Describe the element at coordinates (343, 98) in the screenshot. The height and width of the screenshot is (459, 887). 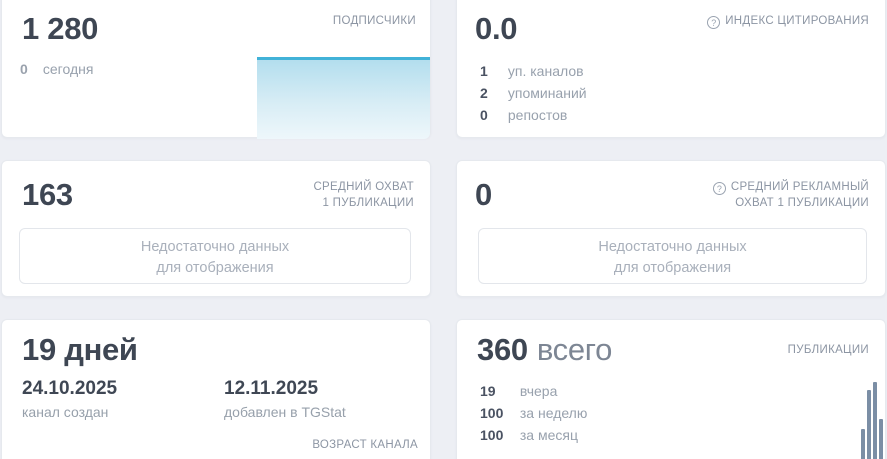
I see `subscribers-area-chart` at that location.